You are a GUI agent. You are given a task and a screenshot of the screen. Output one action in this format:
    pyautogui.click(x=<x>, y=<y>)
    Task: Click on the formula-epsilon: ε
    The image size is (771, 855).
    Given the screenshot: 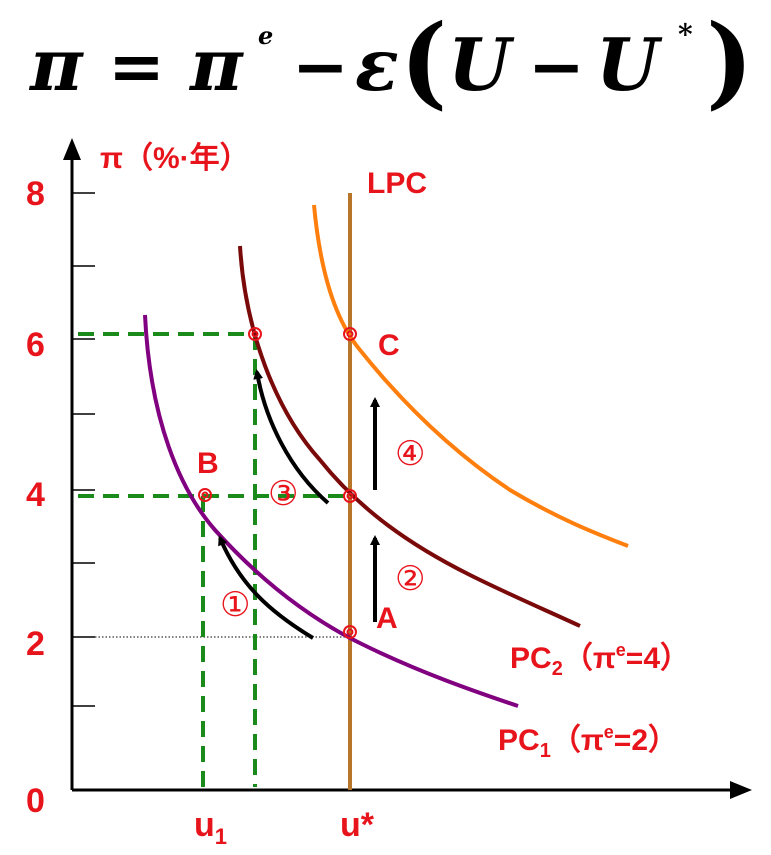 What is the action you would take?
    pyautogui.click(x=377, y=64)
    